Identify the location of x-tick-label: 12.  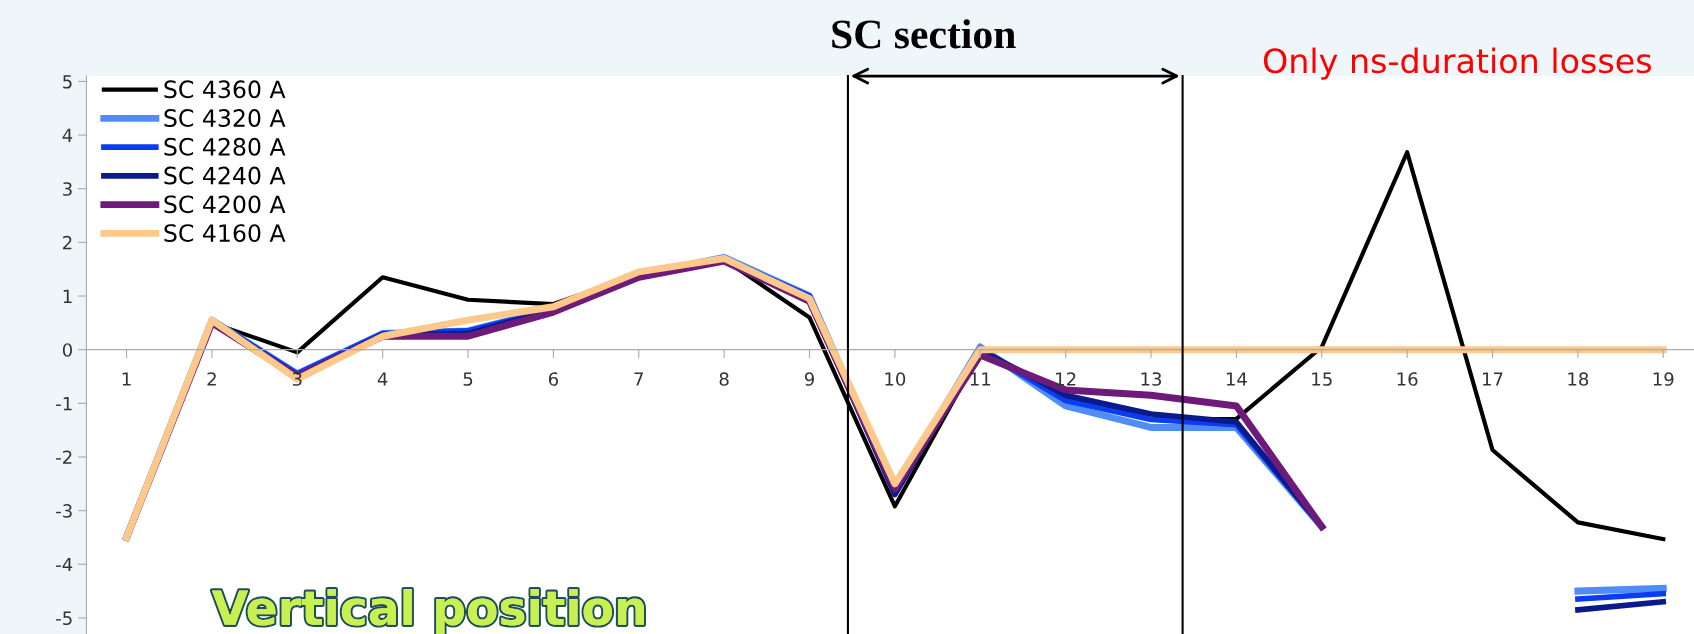
(1066, 379).